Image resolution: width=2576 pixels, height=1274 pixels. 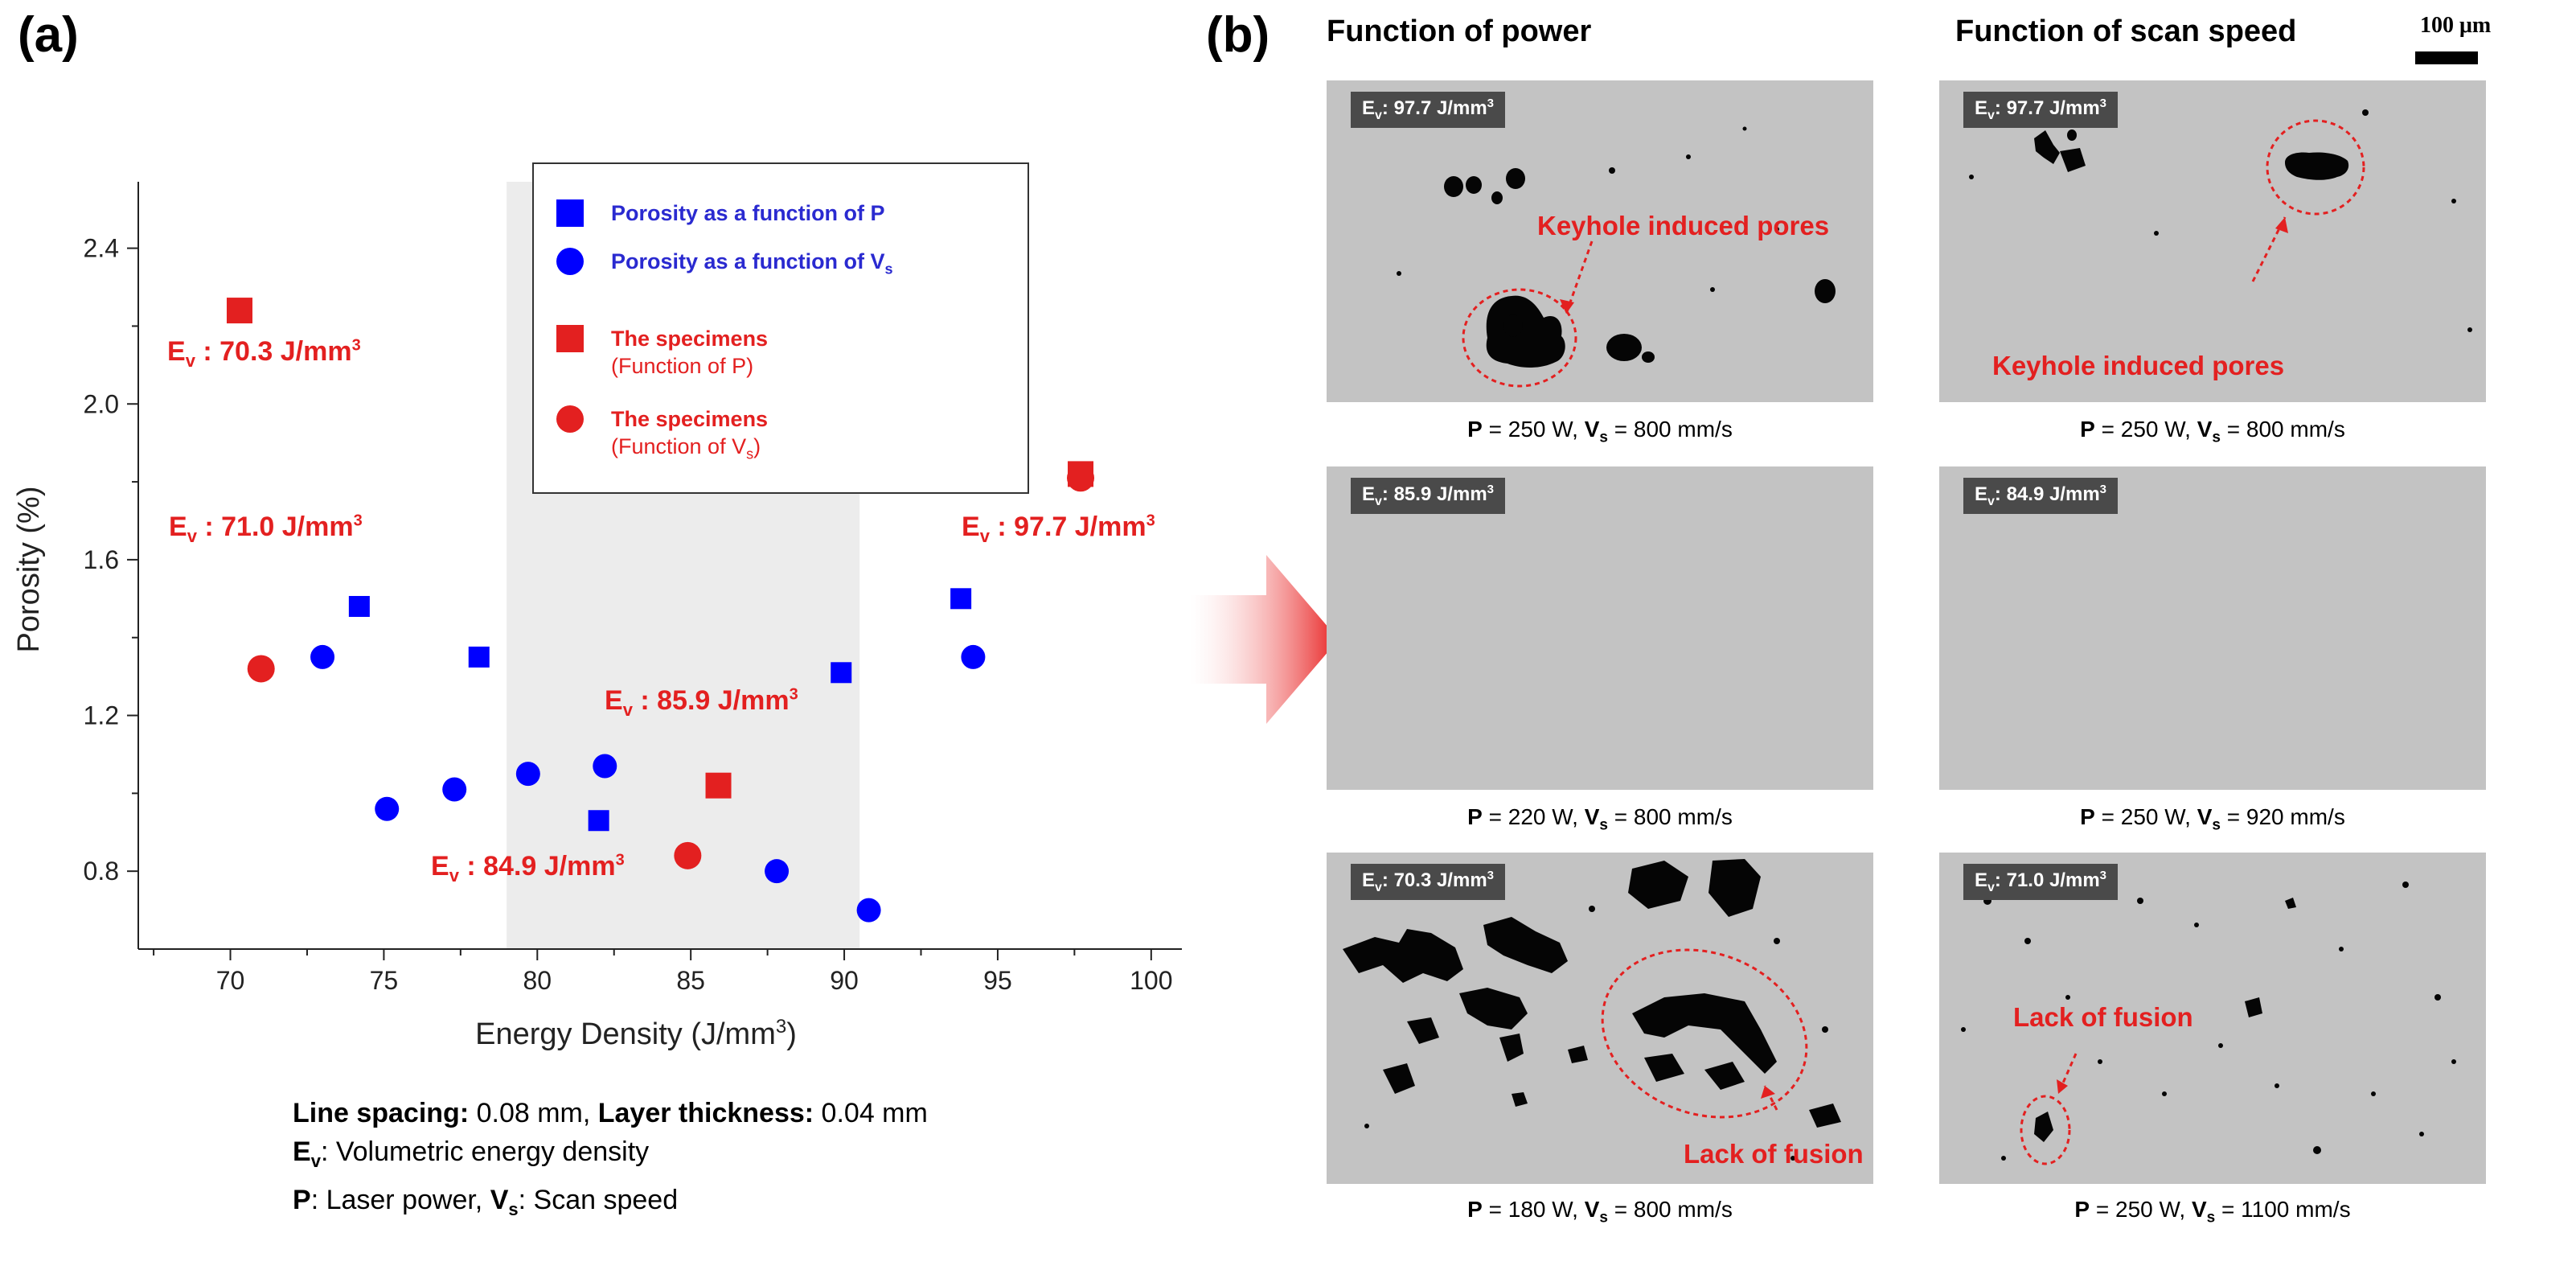 I want to click on tag-s1: Ev: 97.7 J/mm3, so click(x=2040, y=110).